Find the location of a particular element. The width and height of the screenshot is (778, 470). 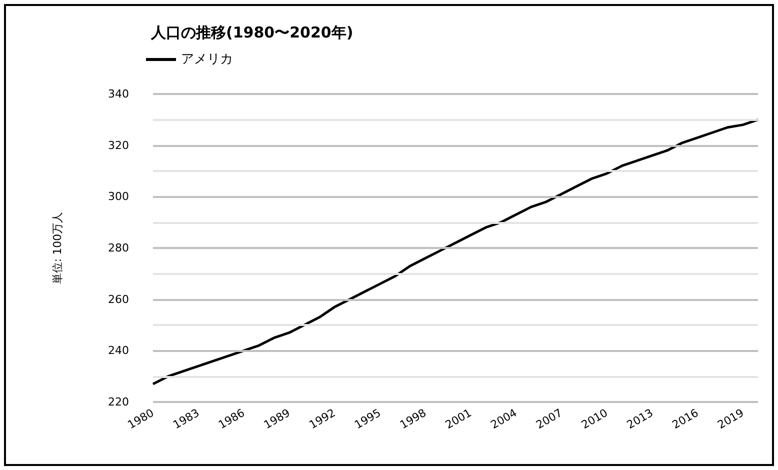

y-tick-label: 280 is located at coordinates (118, 248).